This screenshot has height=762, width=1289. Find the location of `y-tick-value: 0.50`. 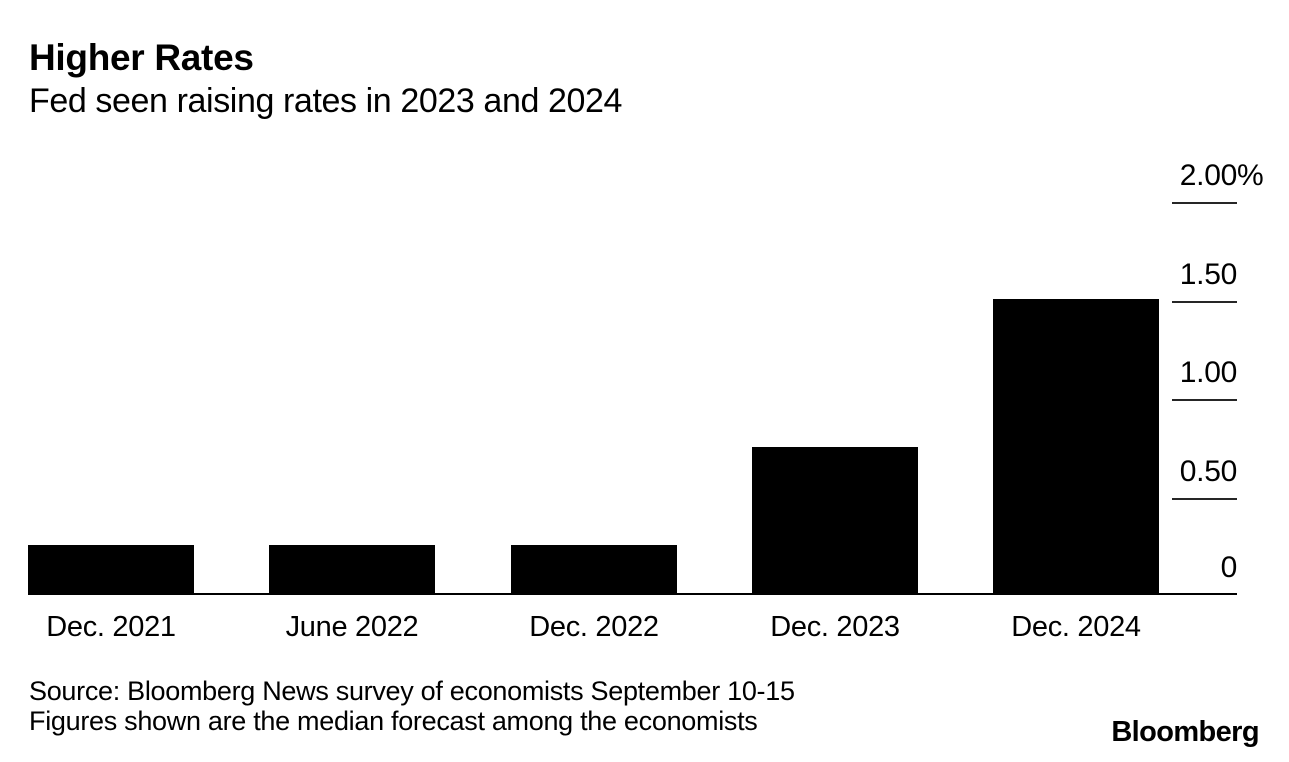

y-tick-value: 0.50 is located at coordinates (1208, 471).